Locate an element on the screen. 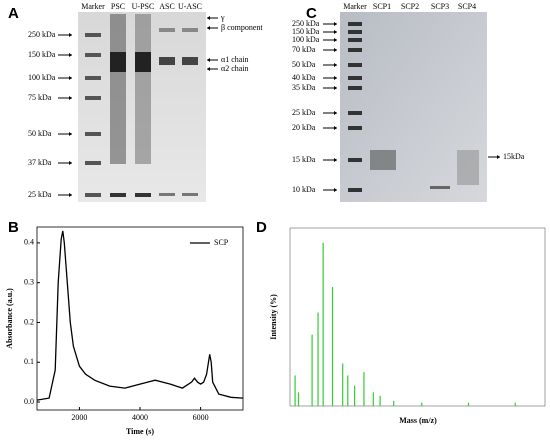  y-tick-label: 0.4 is located at coordinates (29, 242).